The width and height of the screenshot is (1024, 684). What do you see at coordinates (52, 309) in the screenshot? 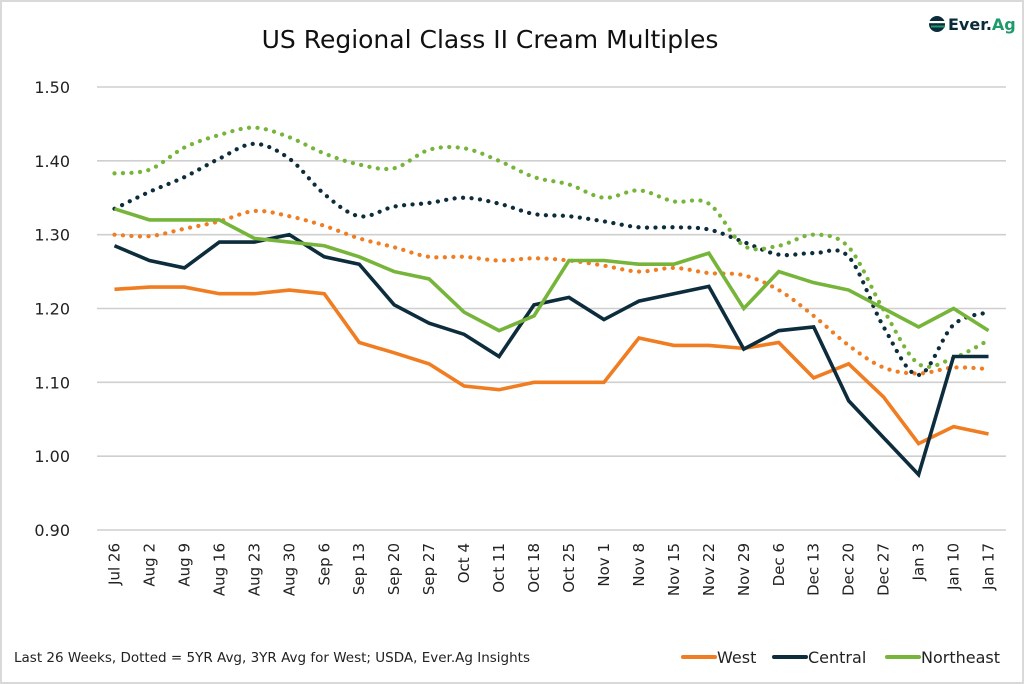
I see `y-axis: 1.50 1.40 1.30 1.20 1.10 1.00 0.90` at bounding box center [52, 309].